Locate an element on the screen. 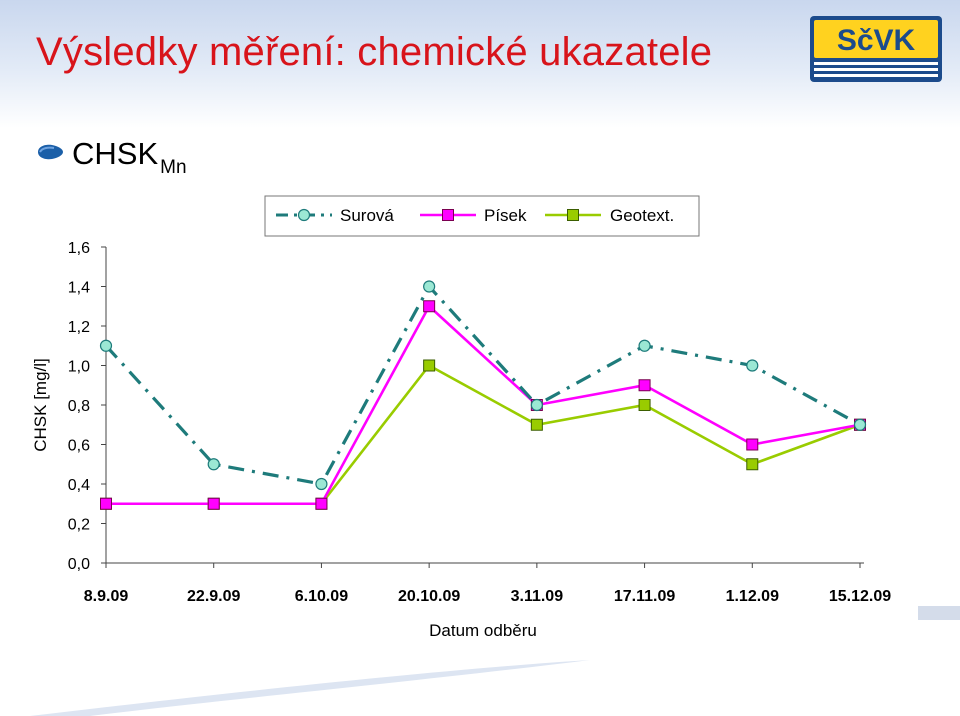 This screenshot has height=716, width=960. x-tick-label: 20.10.09 is located at coordinates (429, 596).